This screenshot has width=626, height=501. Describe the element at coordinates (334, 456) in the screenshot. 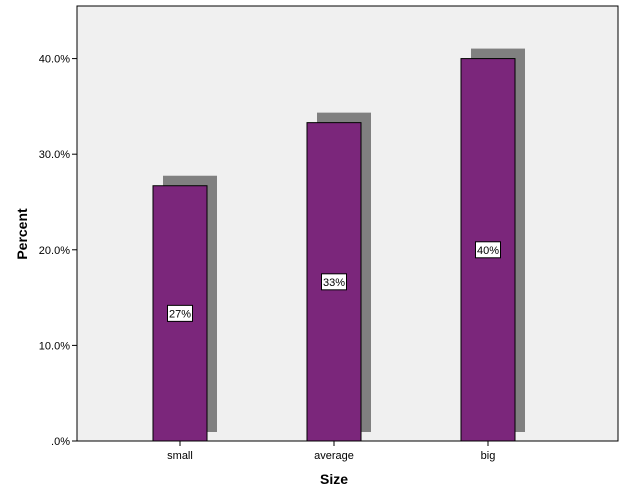

I see `x-tick-label: average` at that location.